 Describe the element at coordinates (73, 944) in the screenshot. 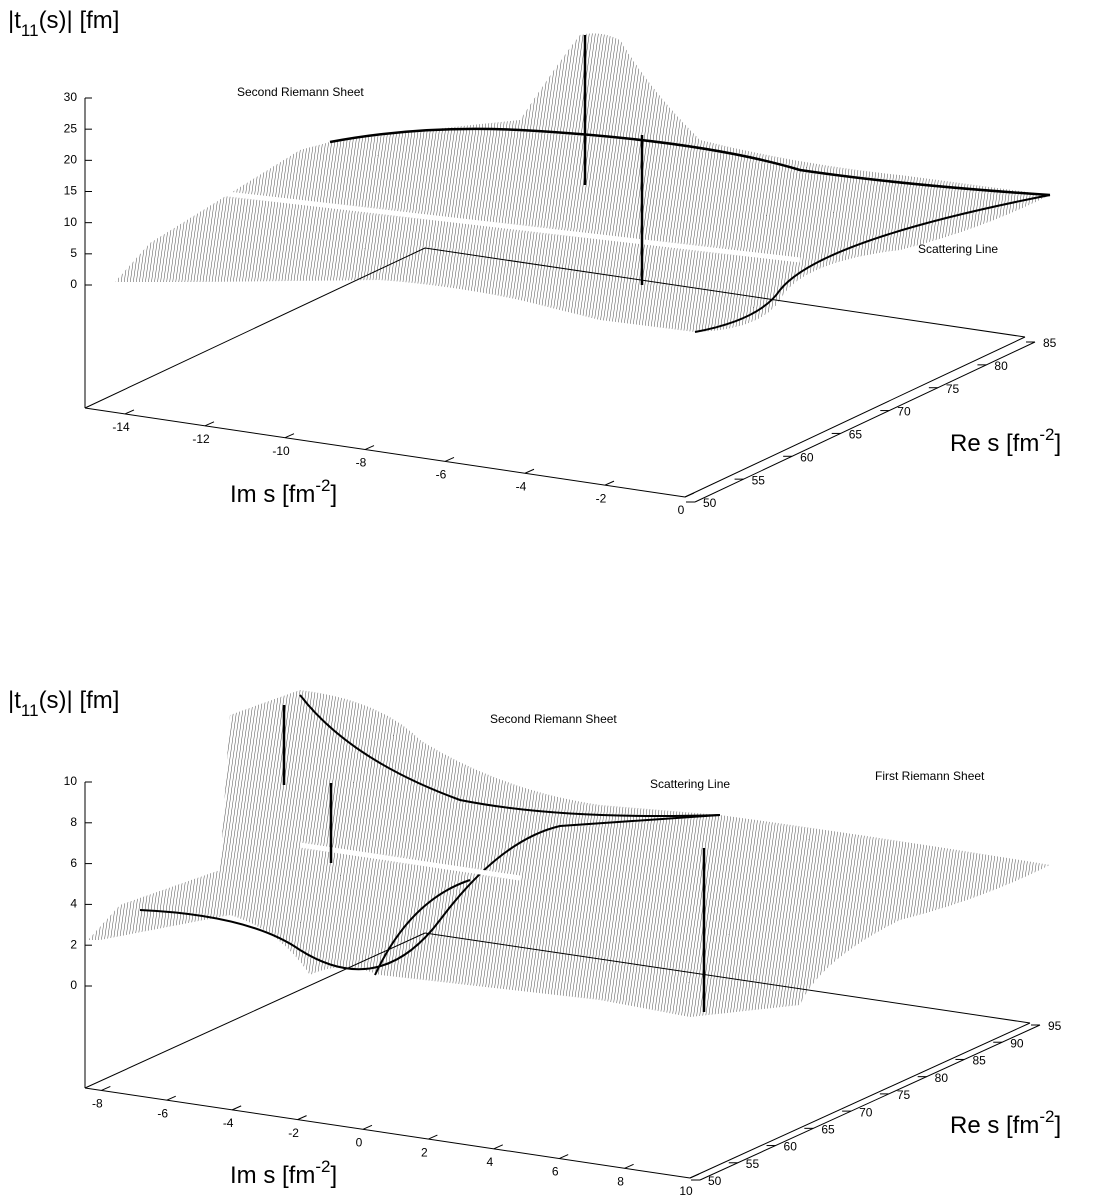

I see `z-tick-label: 2` at that location.